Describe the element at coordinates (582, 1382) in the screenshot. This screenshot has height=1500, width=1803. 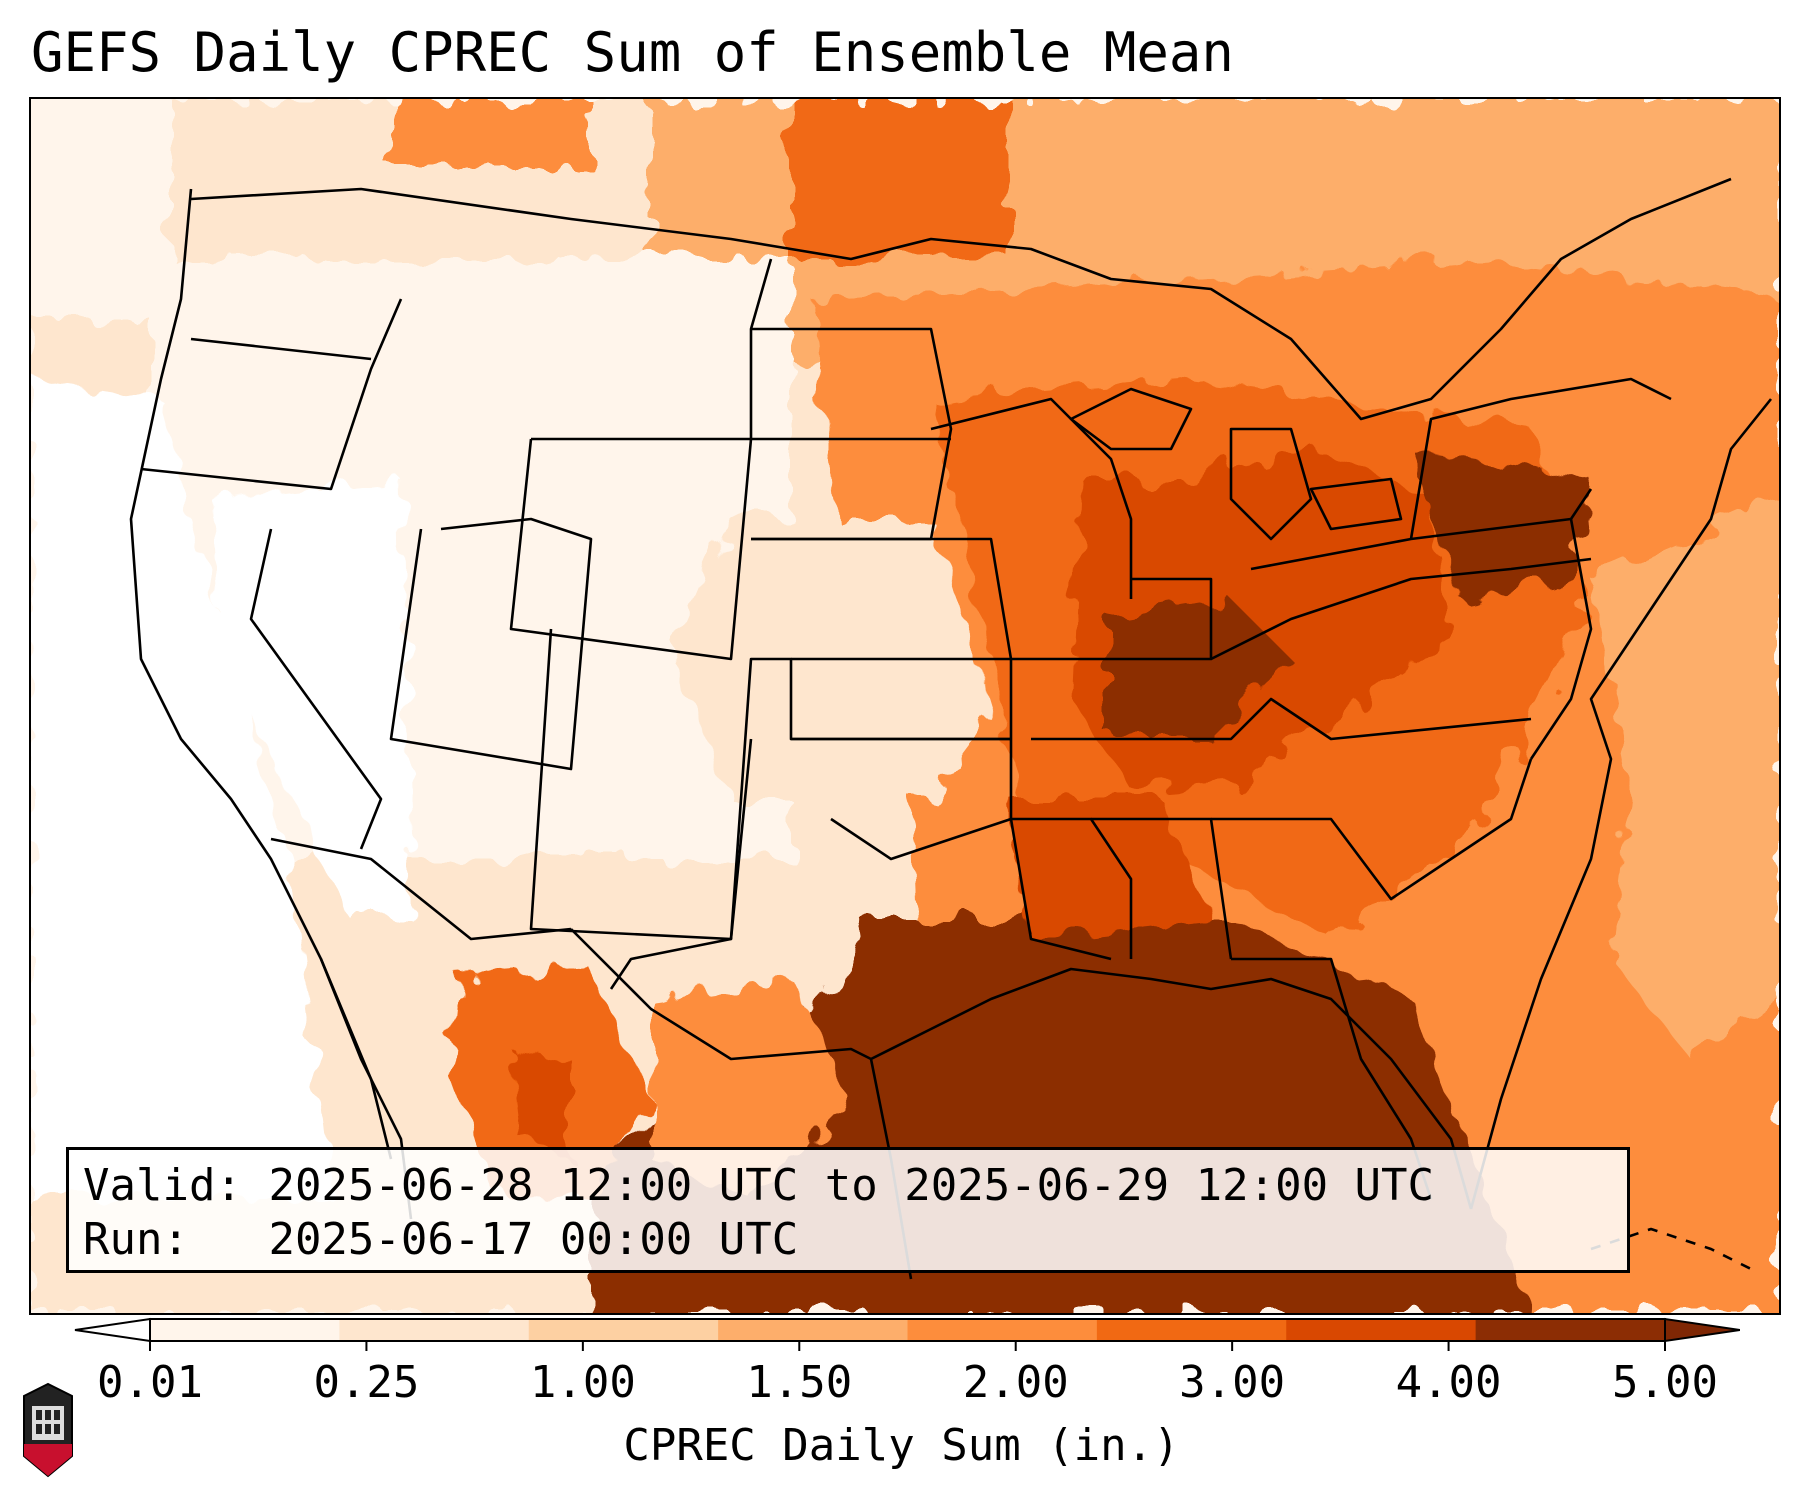
I see `colorbar-tick-label: 1.00` at that location.